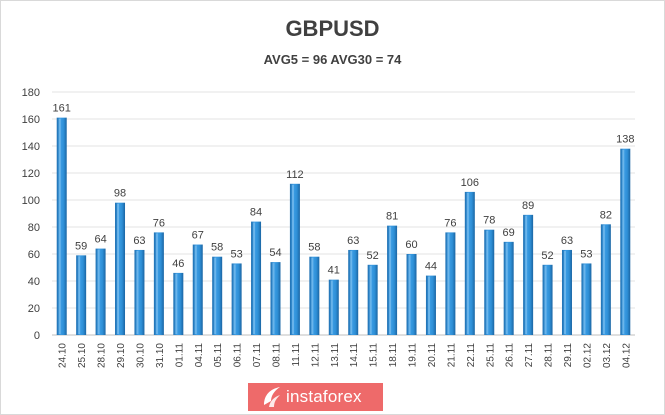 The height and width of the screenshot is (415, 665). What do you see at coordinates (374, 355) in the screenshot?
I see `x-tick-label: 15.11` at bounding box center [374, 355].